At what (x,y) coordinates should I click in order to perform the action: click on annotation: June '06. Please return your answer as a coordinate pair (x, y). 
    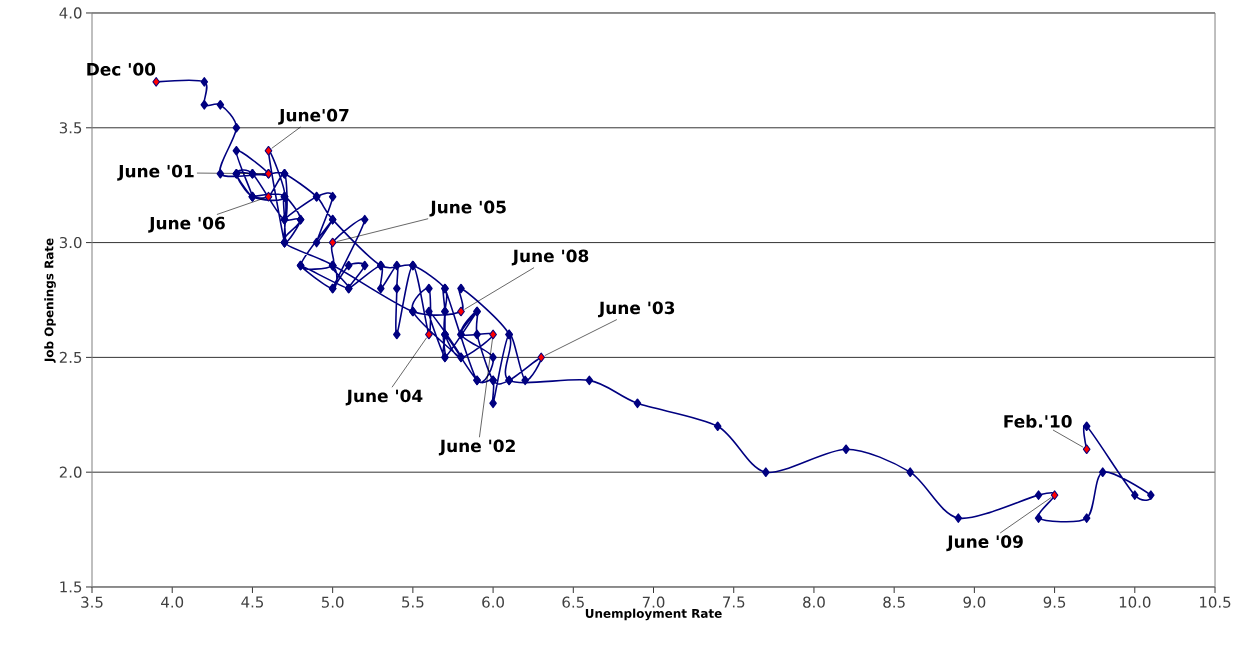
    Looking at the image, I should click on (186, 224).